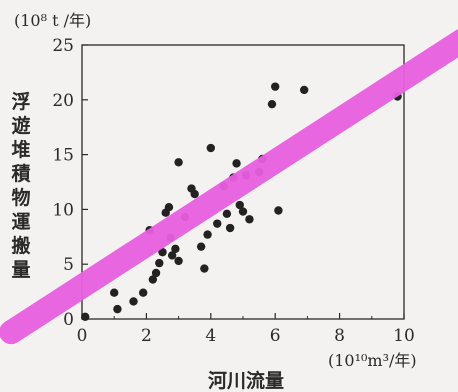 This screenshot has width=458, height=392. Describe the element at coordinates (20, 270) in the screenshot. I see `y-title-char: 量` at that location.